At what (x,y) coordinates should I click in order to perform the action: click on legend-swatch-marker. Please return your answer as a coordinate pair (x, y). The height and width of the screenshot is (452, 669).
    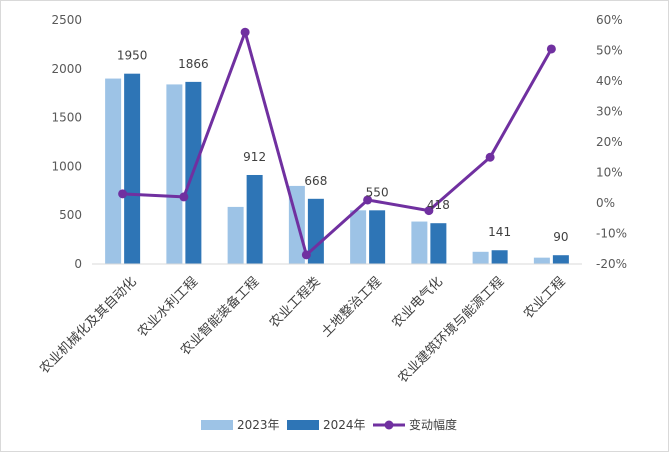
    Looking at the image, I should click on (389, 425).